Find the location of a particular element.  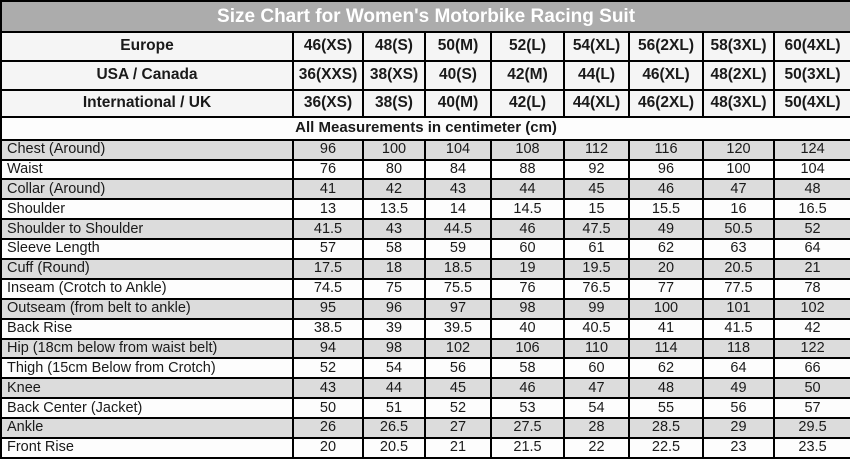

measure-cell: 80 is located at coordinates (394, 169).